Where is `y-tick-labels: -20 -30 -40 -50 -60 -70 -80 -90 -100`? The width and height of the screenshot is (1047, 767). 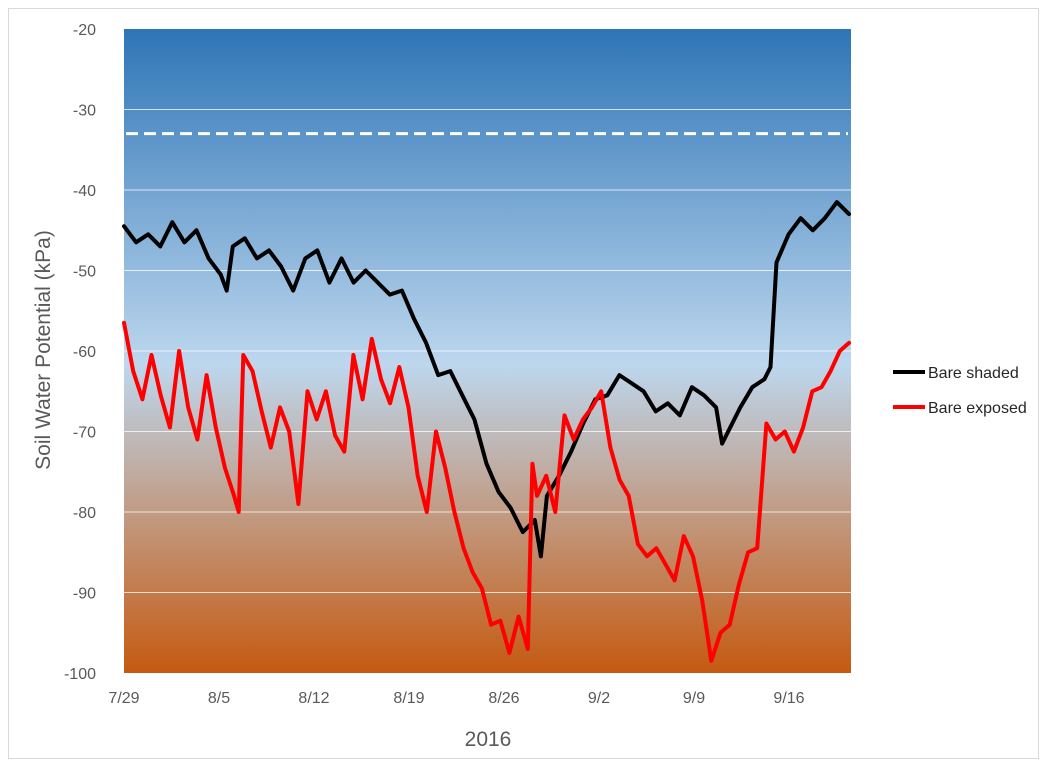
y-tick-labels: -20 -30 -40 -50 -60 -70 -80 -90 -100 is located at coordinates (80, 352).